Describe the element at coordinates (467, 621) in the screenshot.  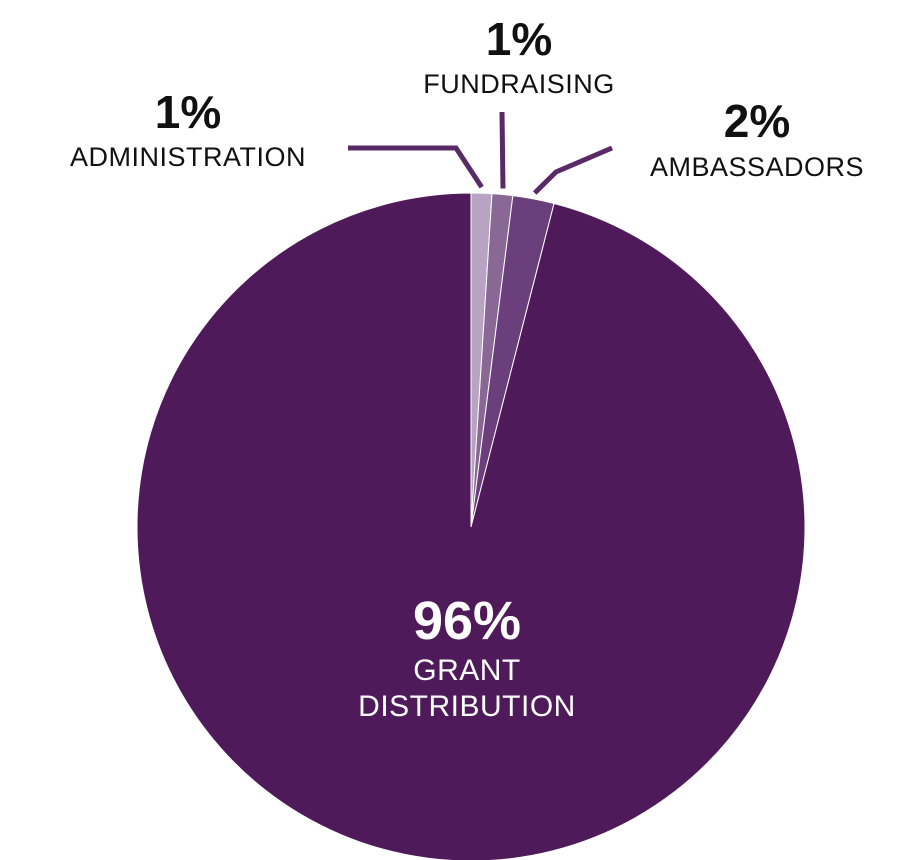
I see `grant-distribution-percent: 96%` at that location.